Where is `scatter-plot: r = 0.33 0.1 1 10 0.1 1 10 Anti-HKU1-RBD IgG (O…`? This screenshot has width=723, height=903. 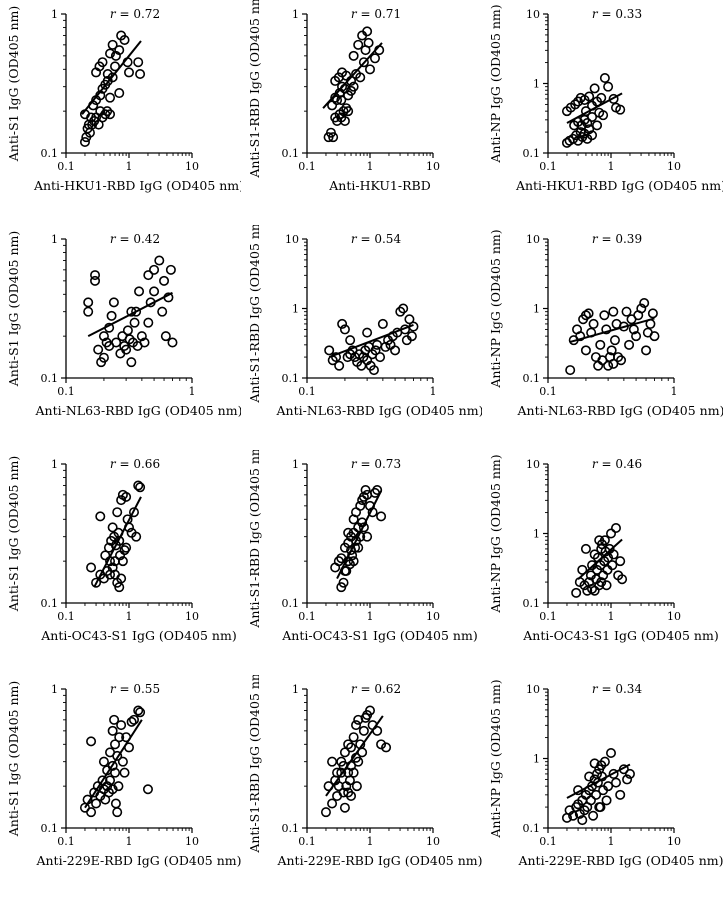
scatter-plot: r = 0.33 0.1 1 10 0.1 1 10 Anti-HKU1-RBD IgG (O… is located at coordinates (605, 98).